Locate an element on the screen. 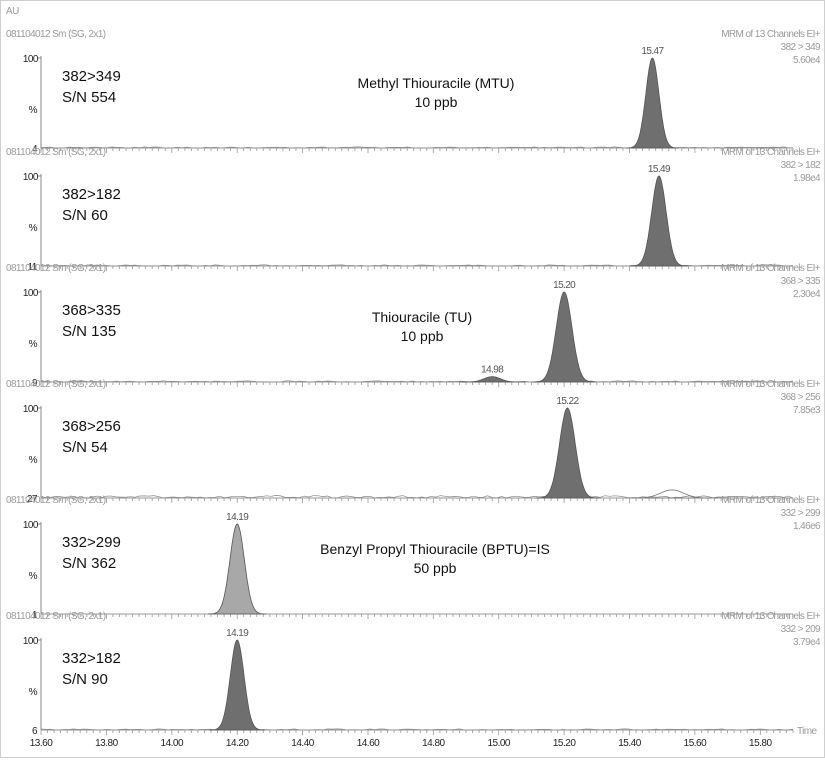 This screenshot has width=825, height=763. x-tick-label: 13.80 is located at coordinates (106, 743).